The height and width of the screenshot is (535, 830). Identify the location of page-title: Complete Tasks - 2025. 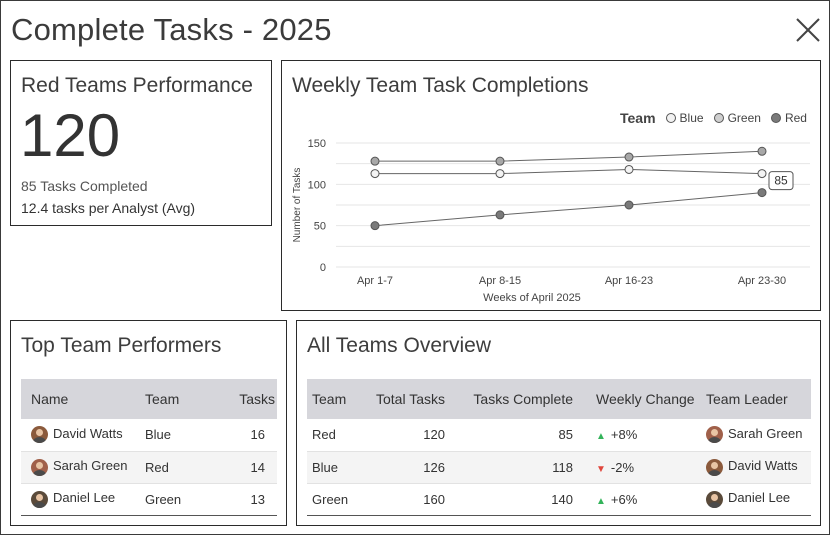
(171, 29).